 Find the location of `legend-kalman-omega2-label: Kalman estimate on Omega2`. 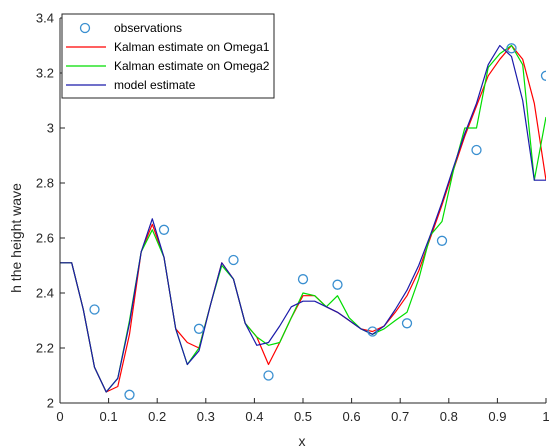

legend-kalman-omega2-label: Kalman estimate on Omega2 is located at coordinates (192, 66).